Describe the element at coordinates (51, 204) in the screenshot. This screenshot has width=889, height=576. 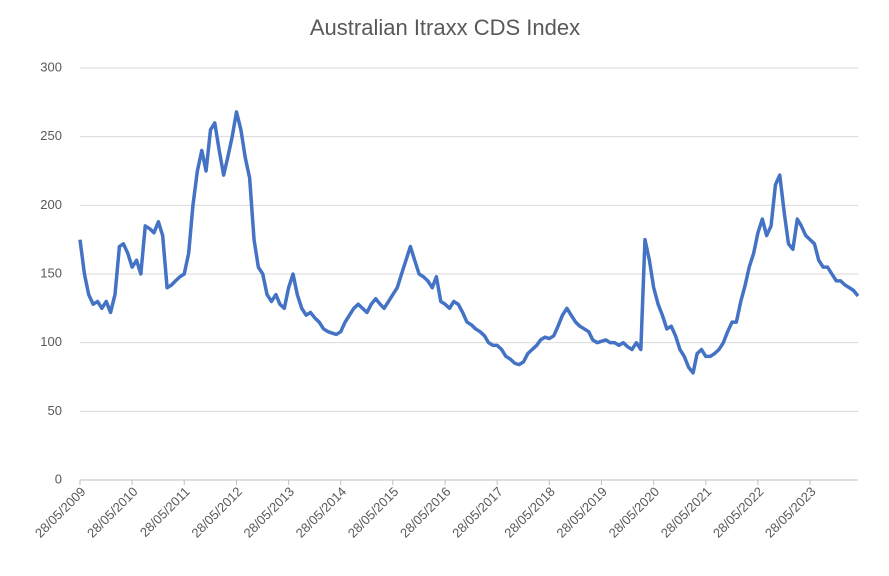
I see `y-tick-label: 200` at that location.